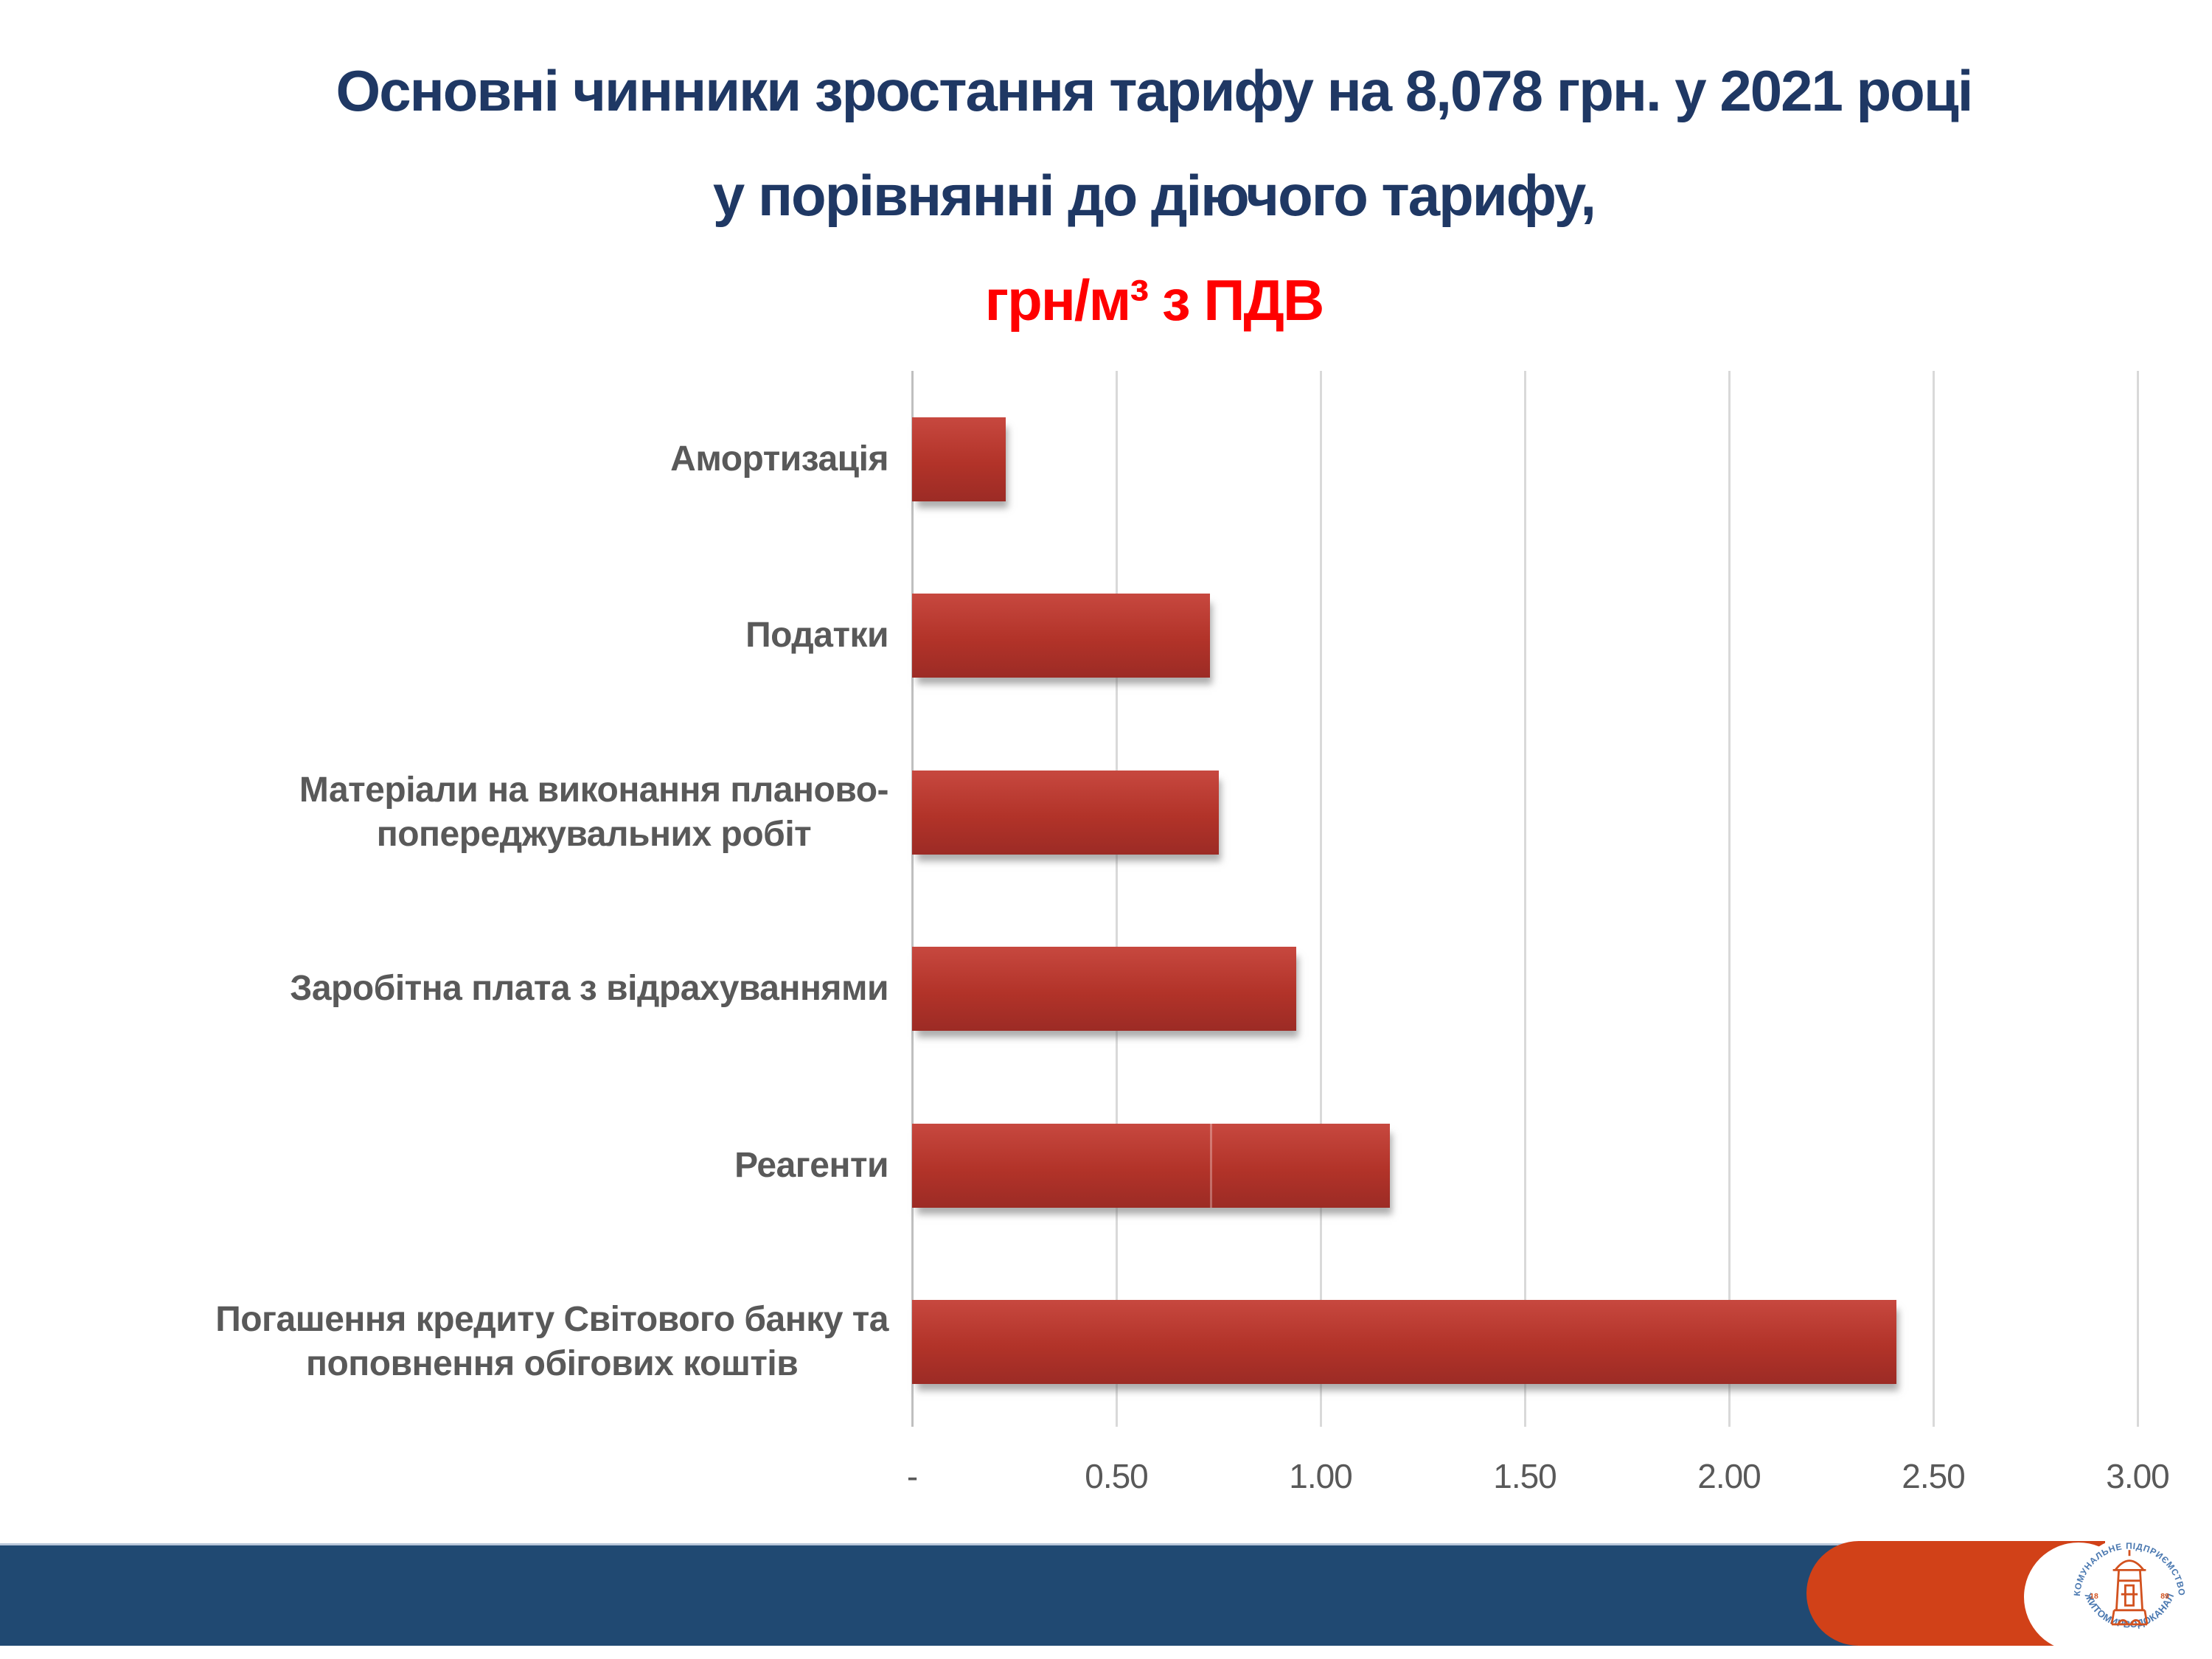 The image size is (2212, 1659). I want to click on logo-year-left: 18, so click(2094, 1597).